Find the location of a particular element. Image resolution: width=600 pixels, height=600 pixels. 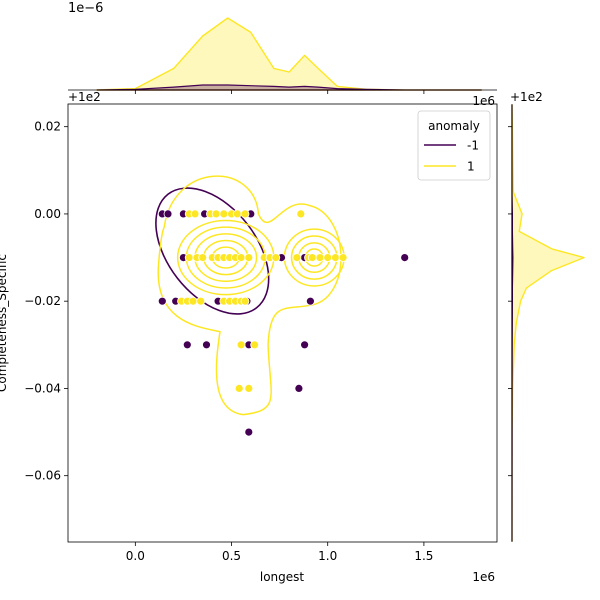

x-tick-label: 0.5 is located at coordinates (231, 556).